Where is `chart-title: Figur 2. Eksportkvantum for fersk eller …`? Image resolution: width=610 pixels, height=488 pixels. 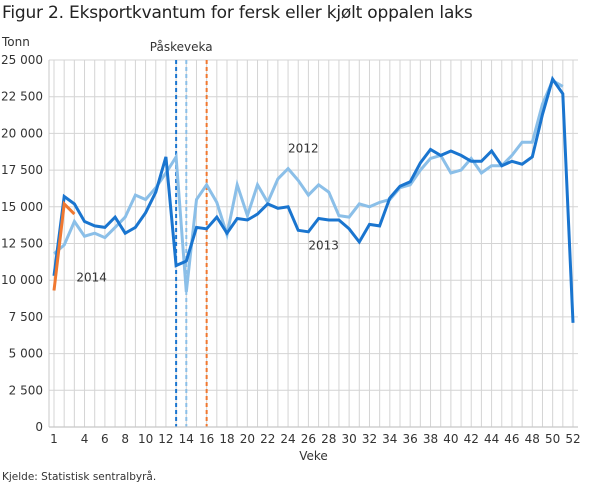 chart-title: Figur 2. Eksportkvantum for fersk eller … is located at coordinates (237, 13).